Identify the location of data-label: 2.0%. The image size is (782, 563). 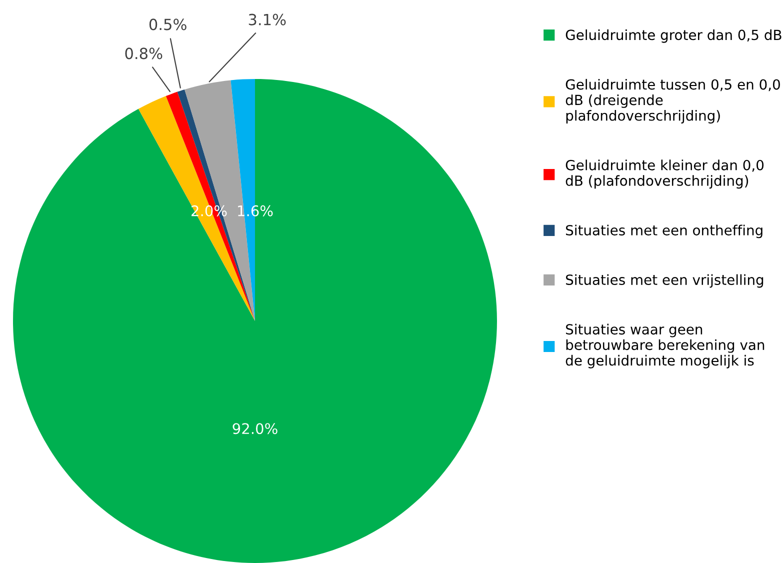
(209, 210).